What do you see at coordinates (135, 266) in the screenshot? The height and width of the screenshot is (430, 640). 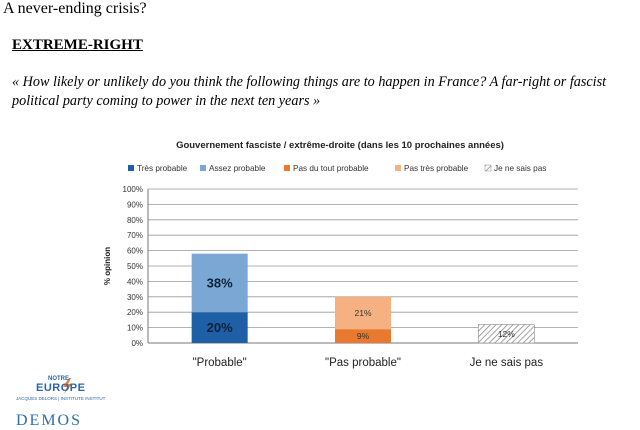 I see `y-tick-label-5: 50%` at bounding box center [135, 266].